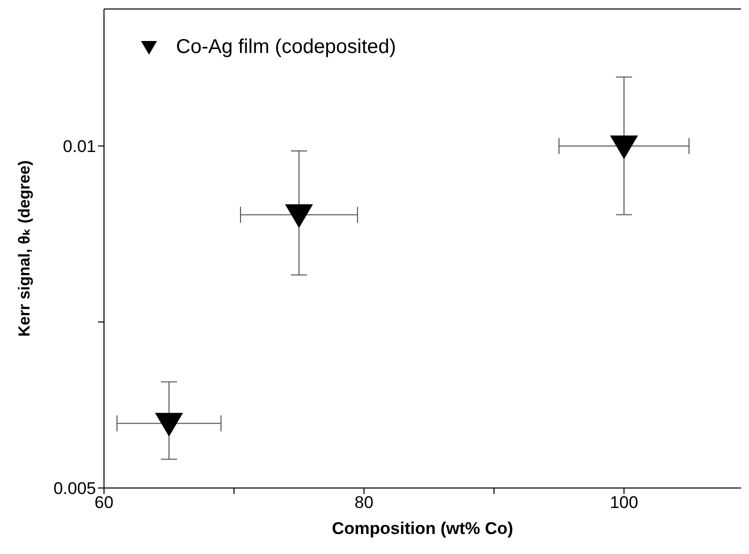  Describe the element at coordinates (364, 502) in the screenshot. I see `x-tick-label: 80` at that location.